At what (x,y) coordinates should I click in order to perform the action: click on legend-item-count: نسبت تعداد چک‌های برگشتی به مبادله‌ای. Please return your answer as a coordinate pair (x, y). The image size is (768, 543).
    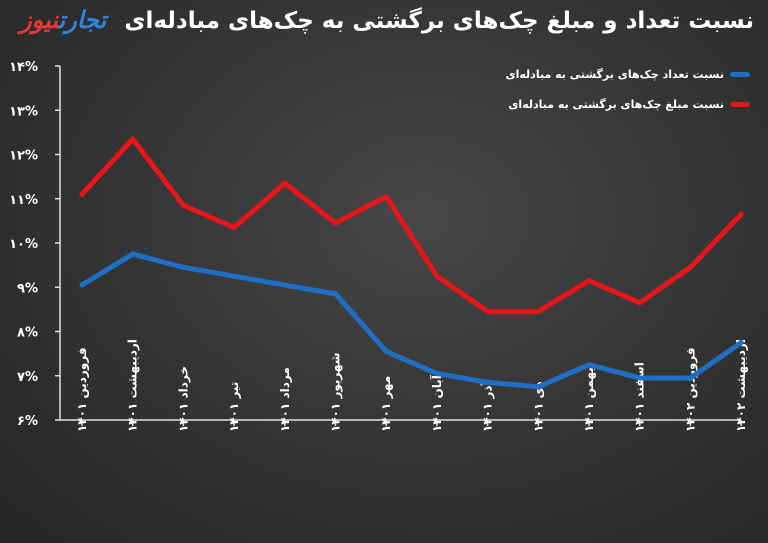
    Looking at the image, I should click on (628, 74).